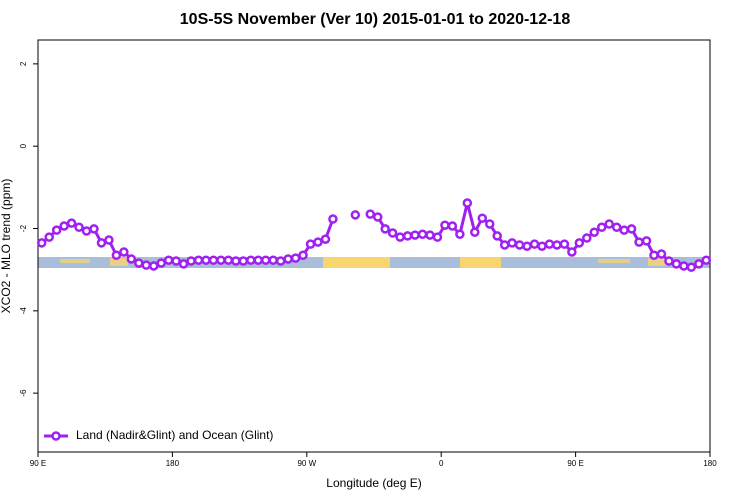 Image resolution: width=750 pixels, height=500 pixels. What do you see at coordinates (23, 393) in the screenshot?
I see `y-tick-label: -6` at bounding box center [23, 393].